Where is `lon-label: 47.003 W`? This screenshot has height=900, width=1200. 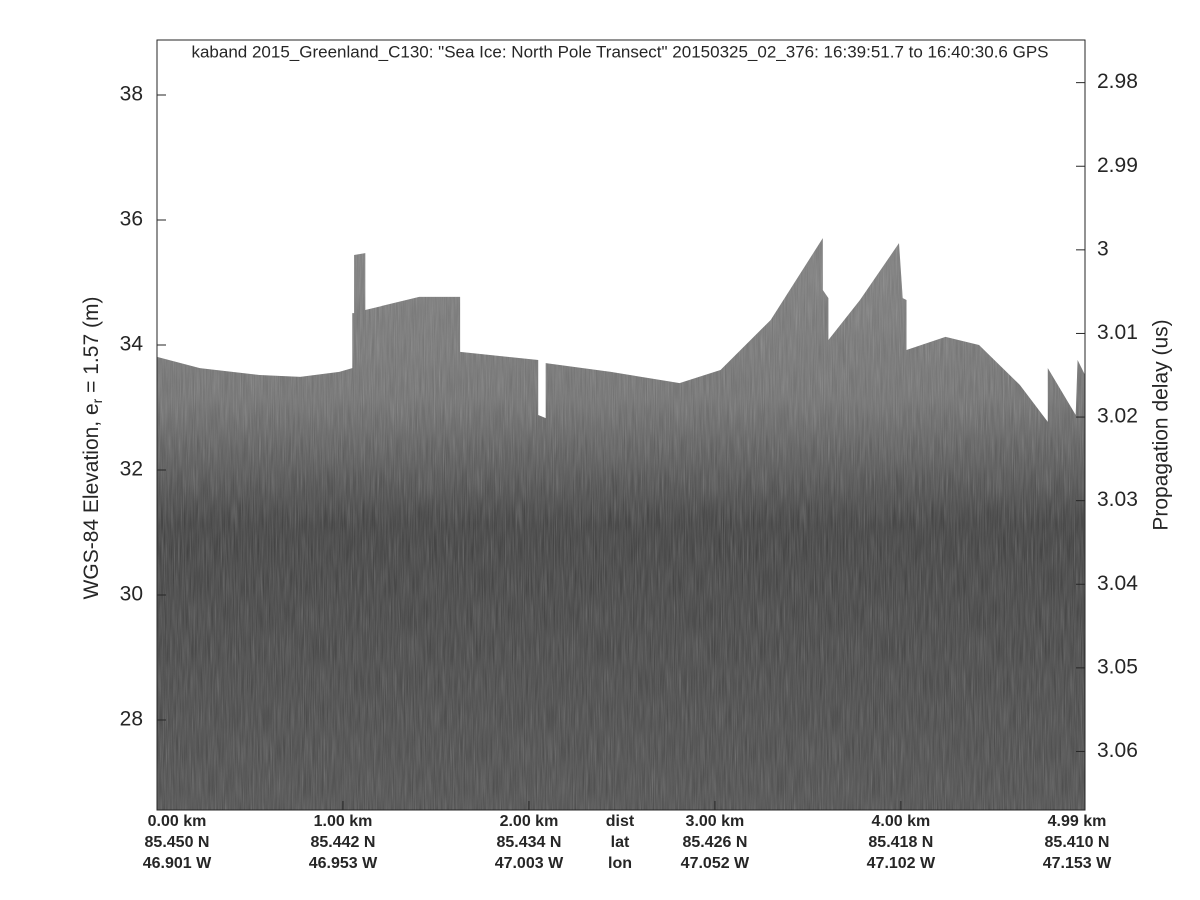
lon-label: 47.003 W is located at coordinates (529, 863).